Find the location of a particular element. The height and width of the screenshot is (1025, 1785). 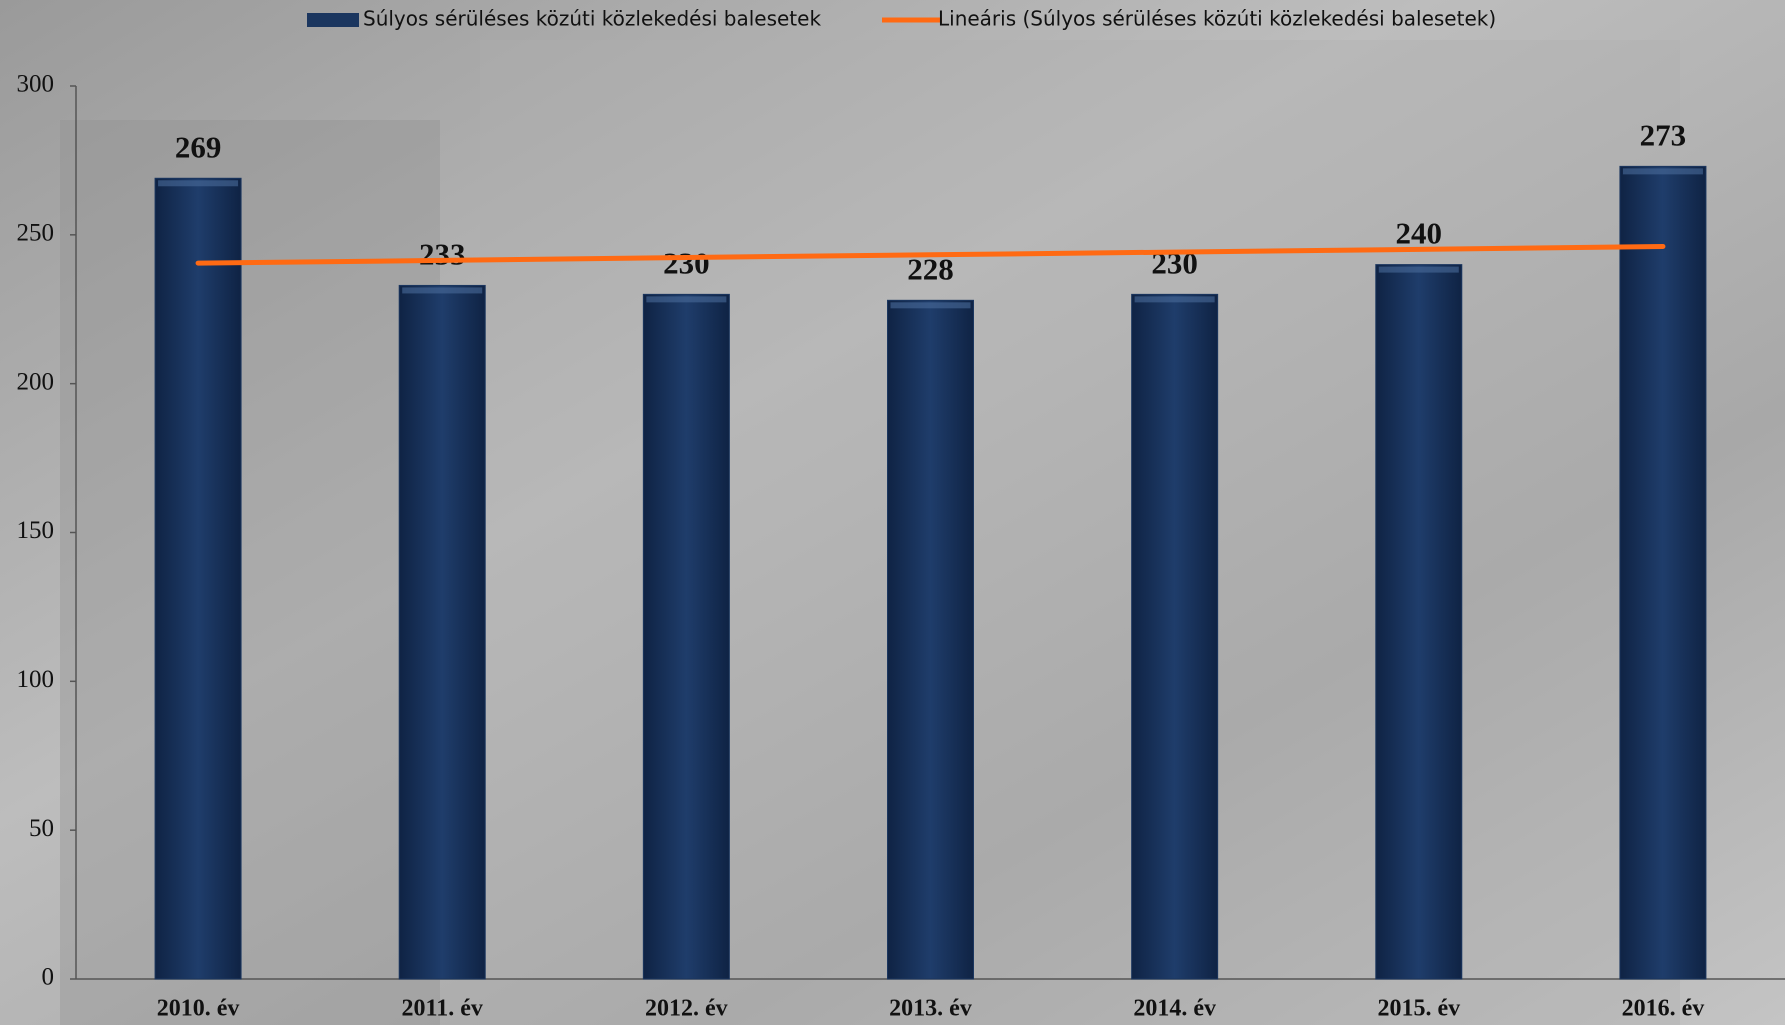

y-tick-label: 250 is located at coordinates (36, 233).